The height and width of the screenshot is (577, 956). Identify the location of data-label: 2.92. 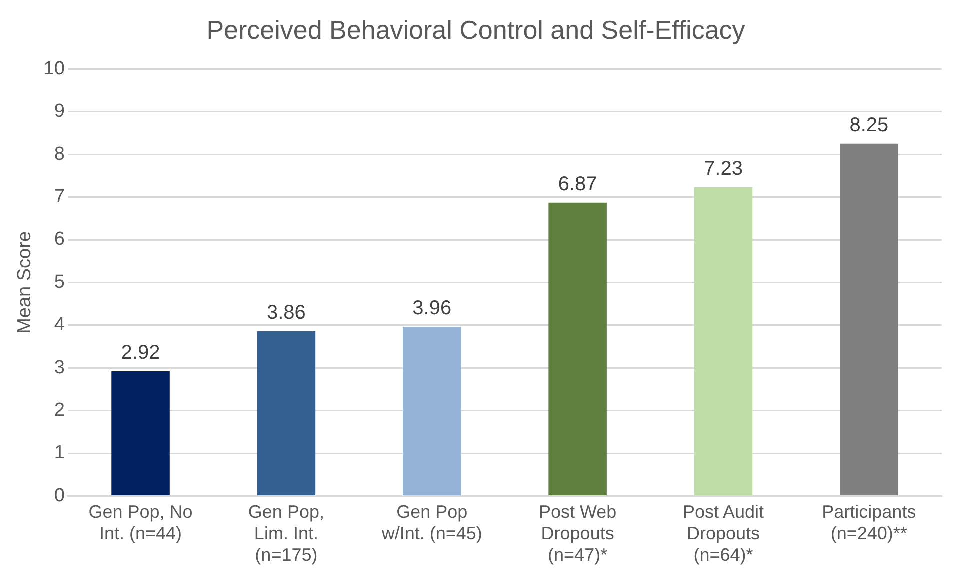
(140, 353).